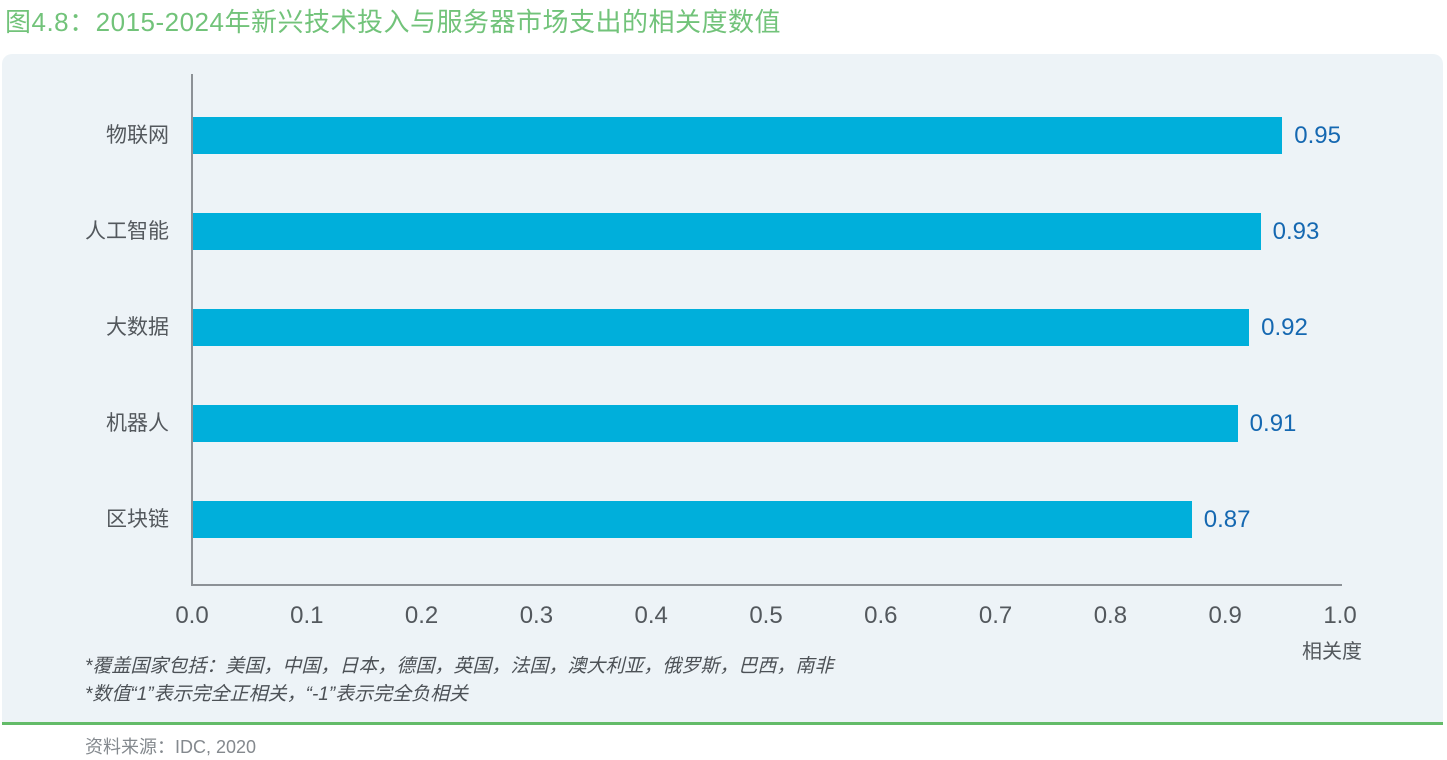 The height and width of the screenshot is (760, 1447). I want to click on x-tick-label: 1.0, so click(1340, 615).